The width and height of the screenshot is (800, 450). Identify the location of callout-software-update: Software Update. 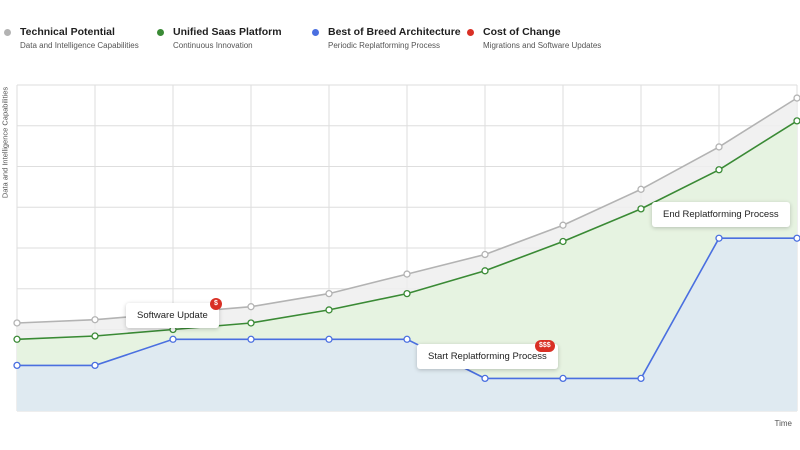
(172, 315).